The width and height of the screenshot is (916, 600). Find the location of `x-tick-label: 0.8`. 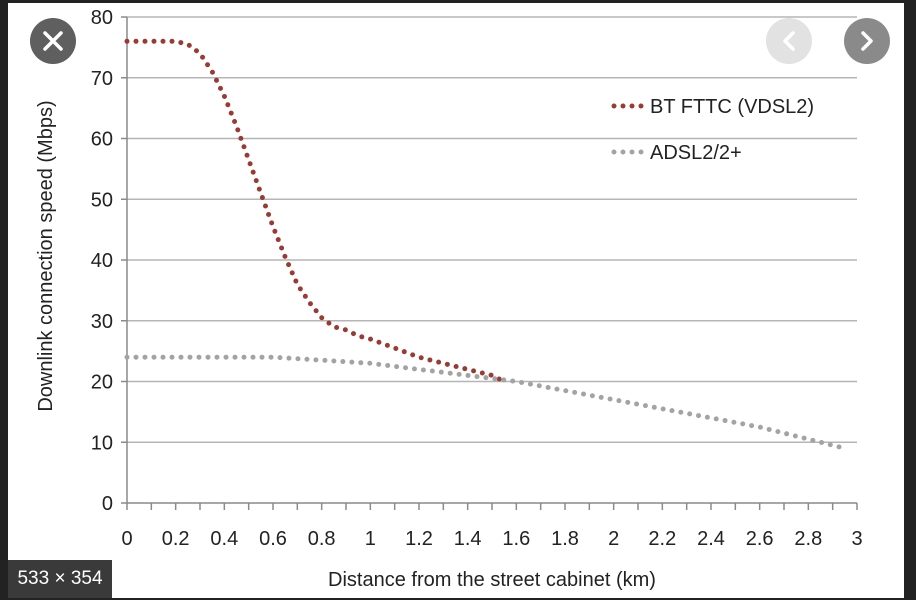

x-tick-label: 0.8 is located at coordinates (322, 539).